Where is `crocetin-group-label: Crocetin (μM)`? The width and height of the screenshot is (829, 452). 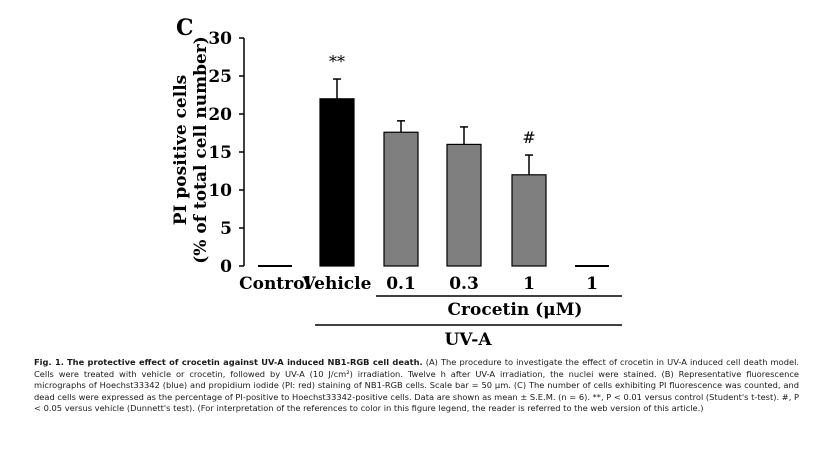
crocetin-group-label: Crocetin (μM) is located at coordinates (515, 310).